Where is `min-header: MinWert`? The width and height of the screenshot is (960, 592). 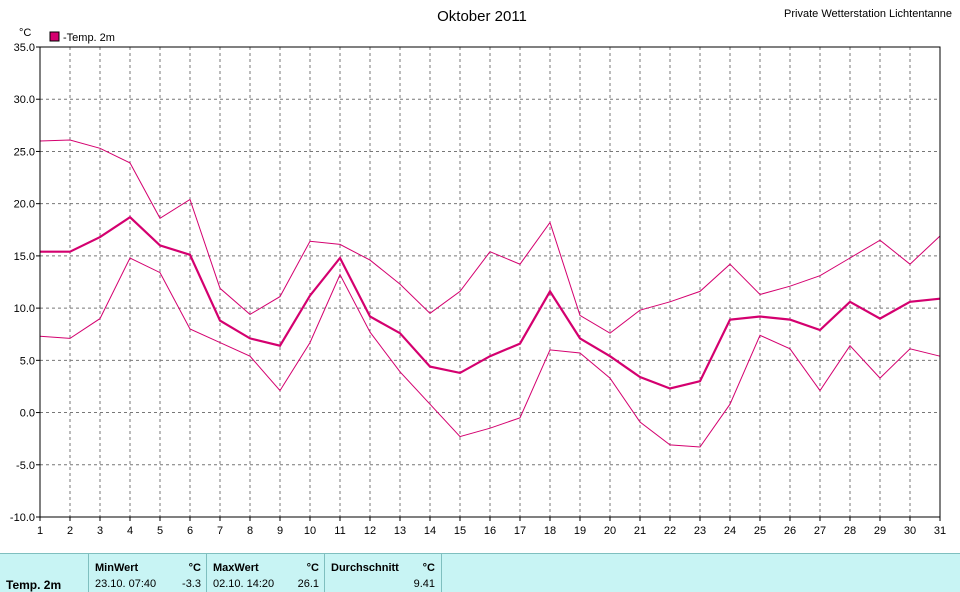 min-header: MinWert is located at coordinates (117, 568).